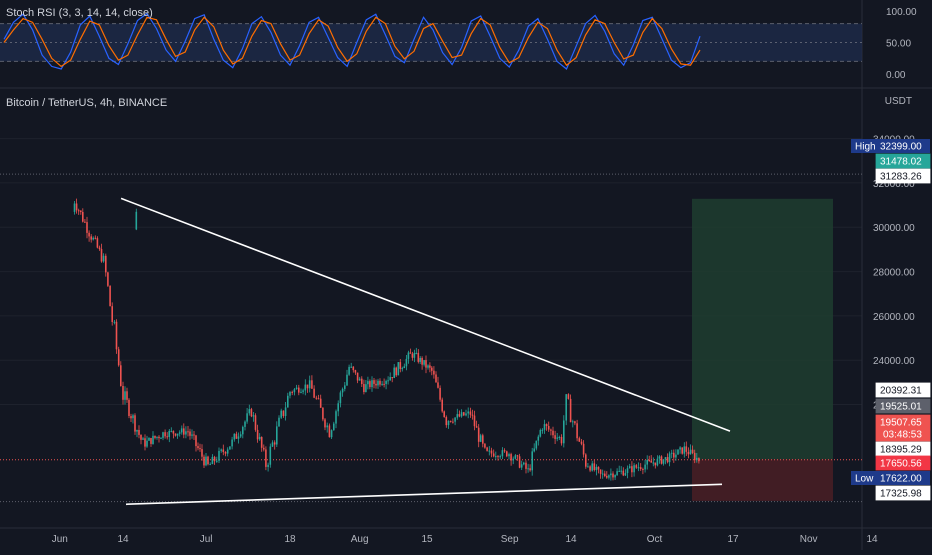  What do you see at coordinates (291, 539) in the screenshot?
I see `x-tick-label: 18` at bounding box center [291, 539].